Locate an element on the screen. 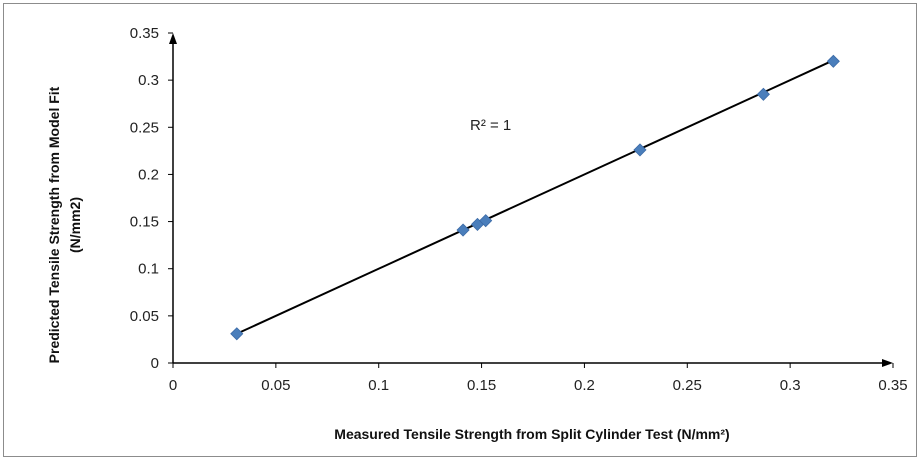 The width and height of the screenshot is (922, 461). y-axis-arrow is located at coordinates (173, 38).